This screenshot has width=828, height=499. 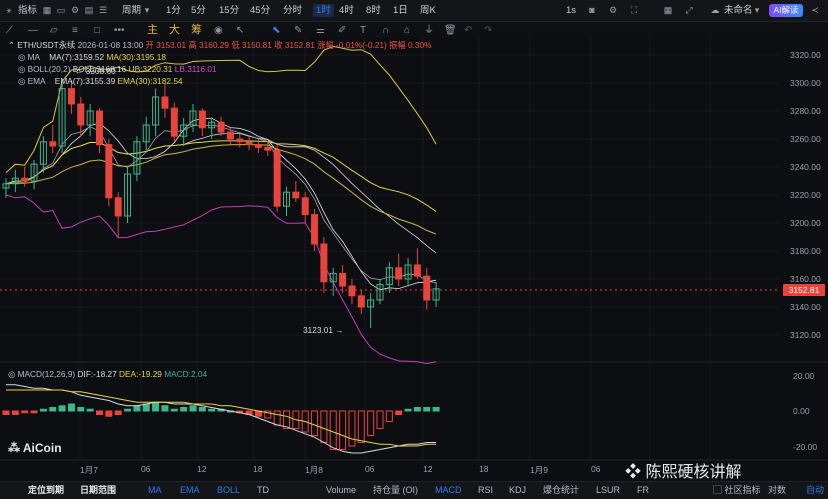 I want to click on magnet-icon: ∩, so click(x=386, y=30).